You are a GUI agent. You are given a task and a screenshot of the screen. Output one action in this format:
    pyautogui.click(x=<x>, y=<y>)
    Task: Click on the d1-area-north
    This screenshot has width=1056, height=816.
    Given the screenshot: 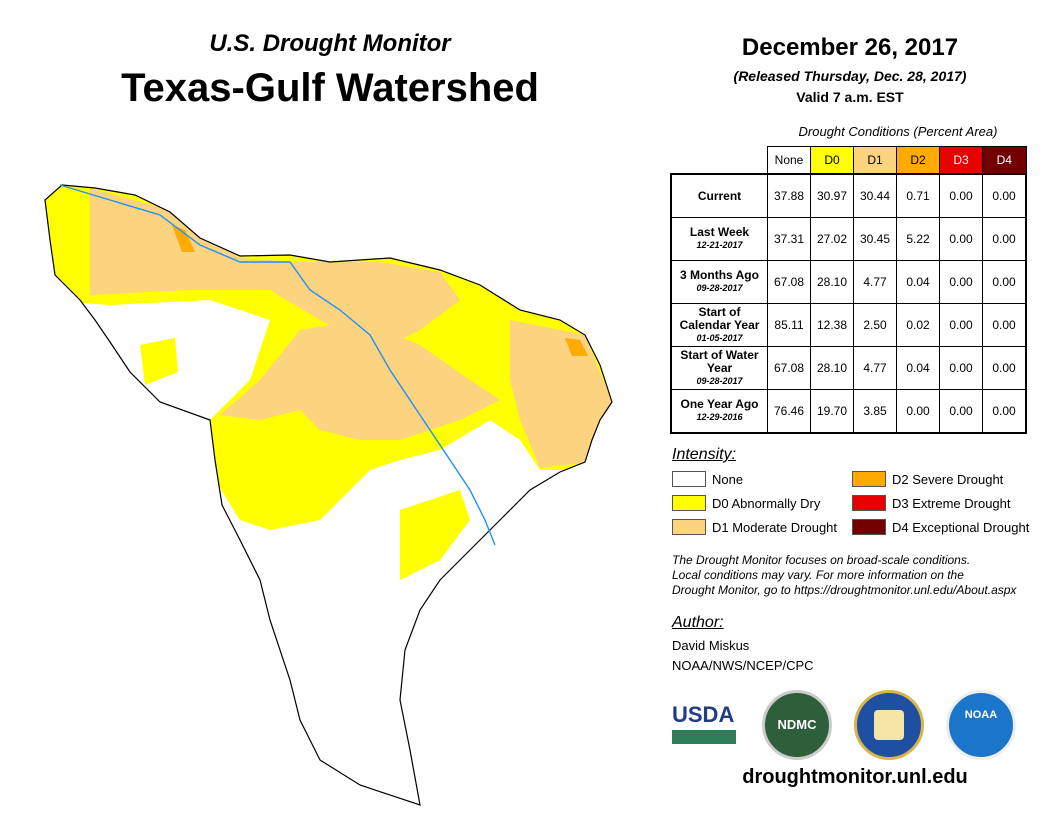 What is the action you would take?
    pyautogui.click(x=275, y=269)
    